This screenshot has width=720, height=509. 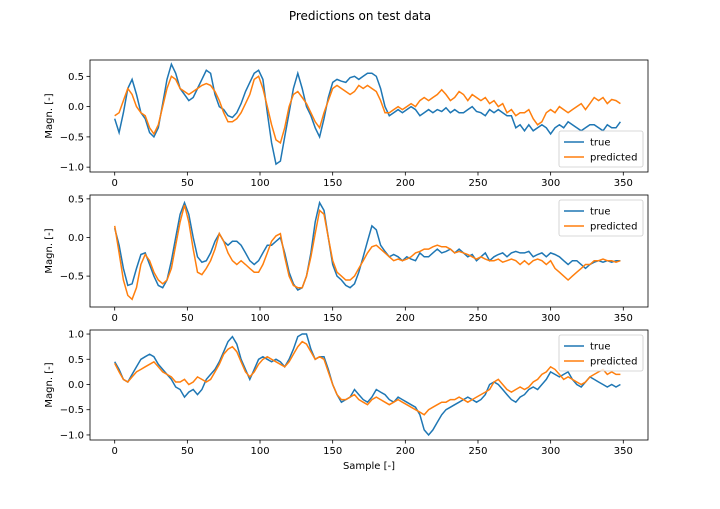 What do you see at coordinates (76, 335) in the screenshot?
I see `y-tick-label: 1.0` at bounding box center [76, 335].